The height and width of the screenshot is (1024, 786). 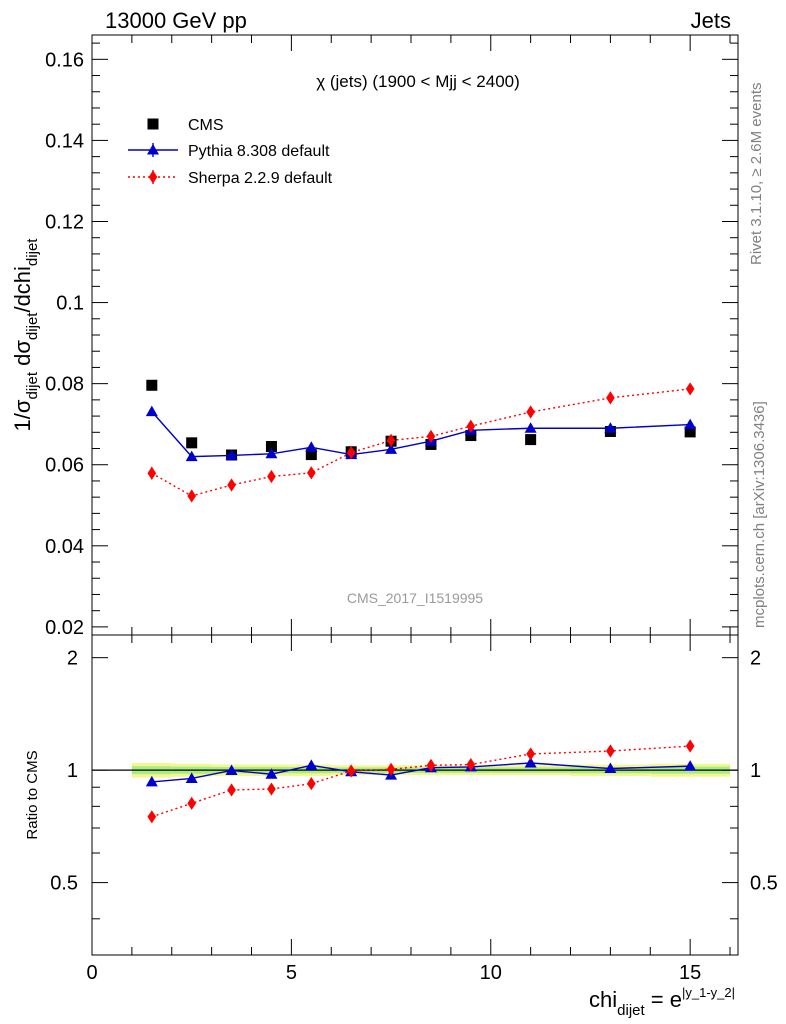 What do you see at coordinates (72, 771) in the screenshot?
I see `ratio-tick-label-left: 1` at bounding box center [72, 771].